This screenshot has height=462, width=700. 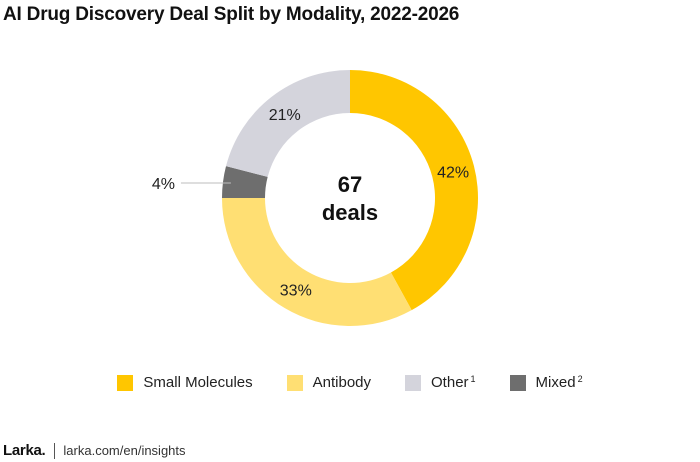 I want to click on footer-link: larka.com/en/insights, so click(x=124, y=450).